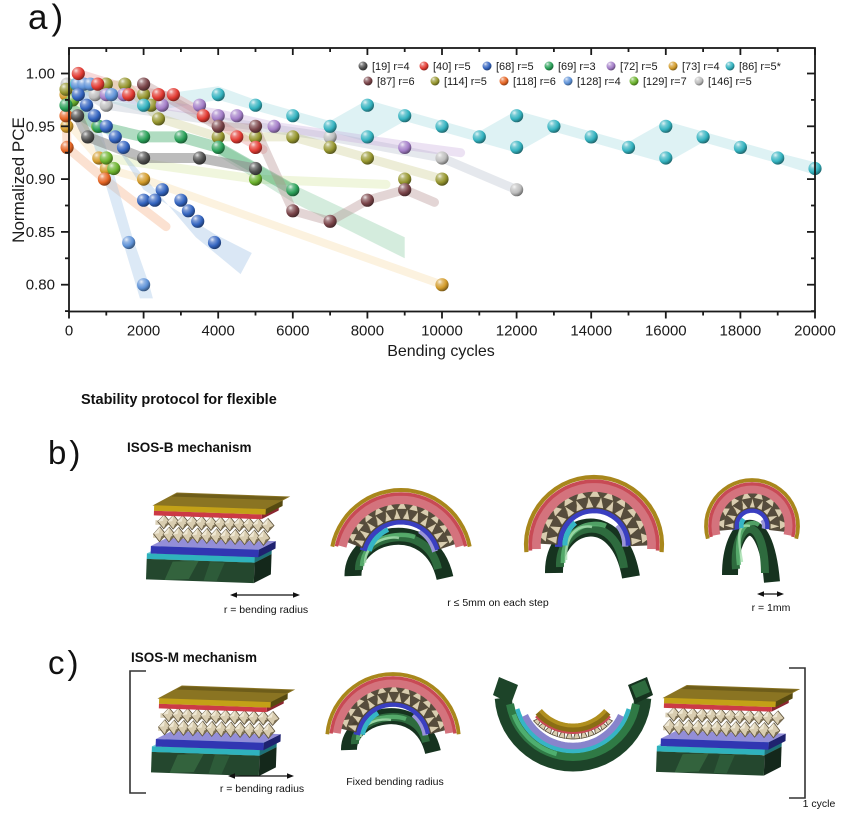 The width and height of the screenshot is (841, 819). What do you see at coordinates (189, 447) in the screenshot?
I see `svg-text: ISOS-B mechanism` at bounding box center [189, 447].